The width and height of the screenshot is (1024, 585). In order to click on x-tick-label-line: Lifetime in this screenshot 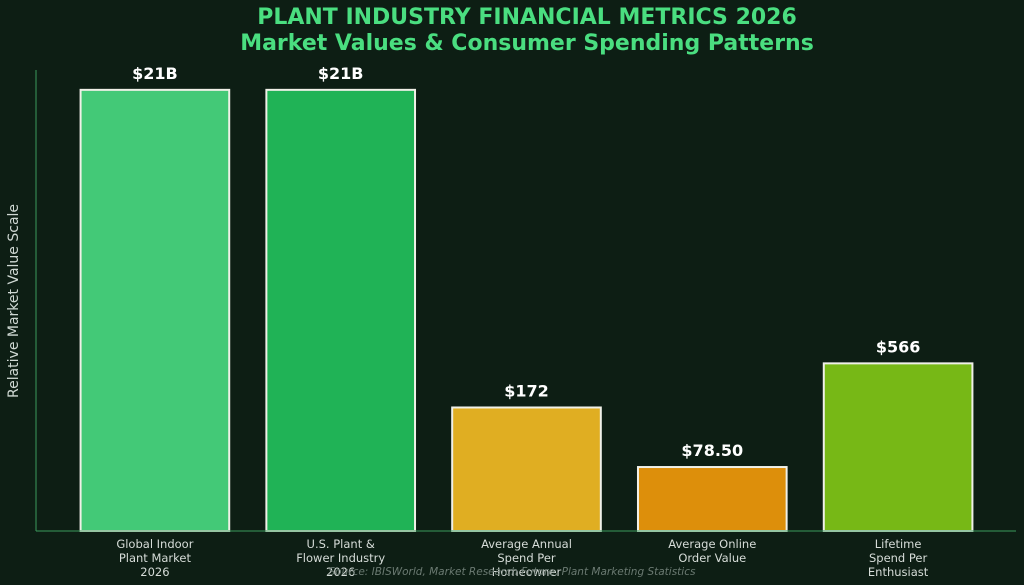, I will do `click(898, 544)`.